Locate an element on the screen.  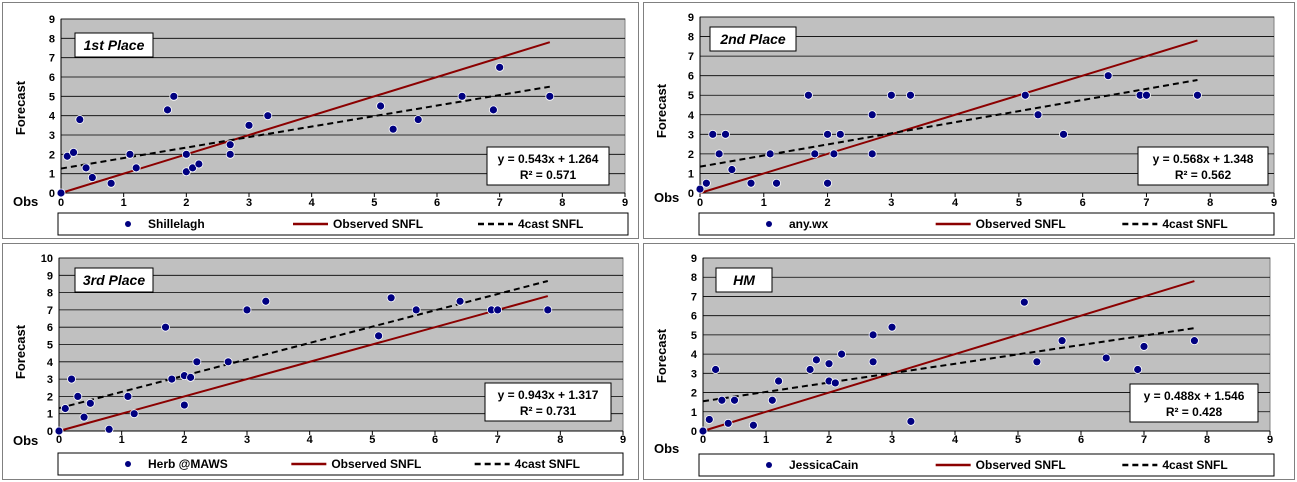
chart-title: 1st Place is located at coordinates (114, 45).